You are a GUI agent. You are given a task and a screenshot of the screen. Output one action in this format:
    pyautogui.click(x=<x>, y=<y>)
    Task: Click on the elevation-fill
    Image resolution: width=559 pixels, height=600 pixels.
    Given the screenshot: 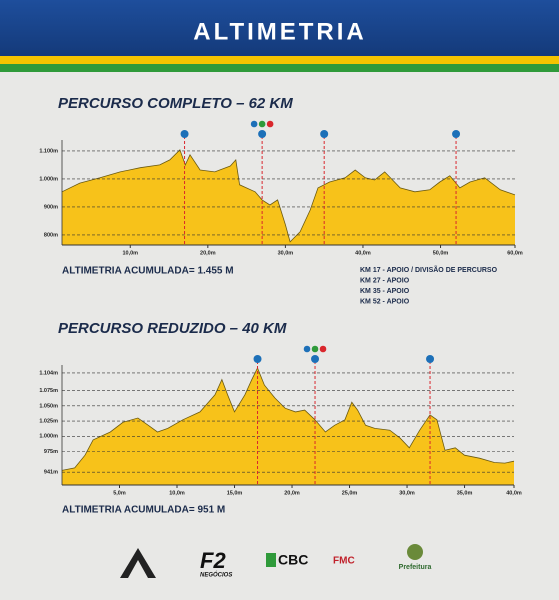 What is the action you would take?
    pyautogui.click(x=288, y=197)
    